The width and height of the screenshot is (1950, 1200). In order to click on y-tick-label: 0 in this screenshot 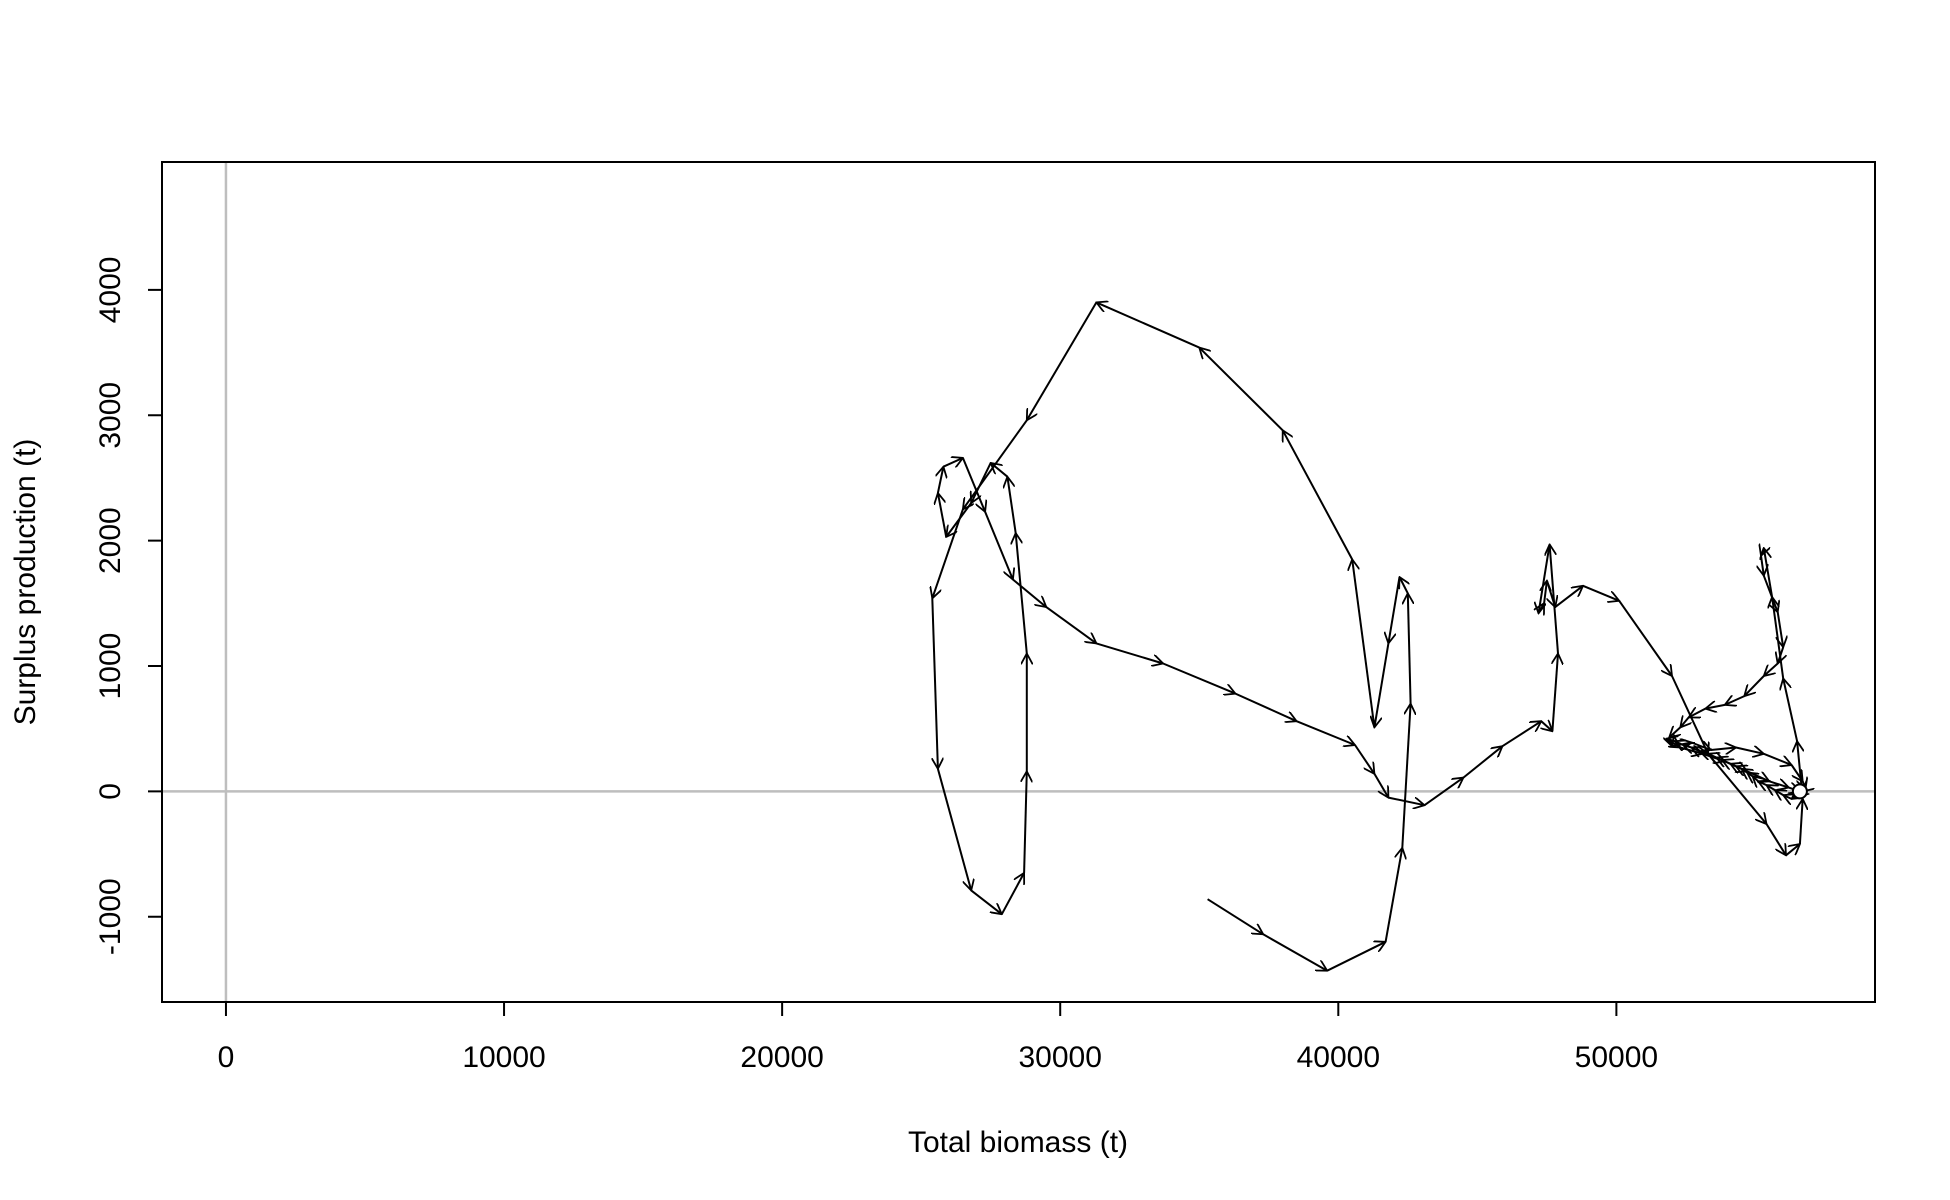, I will do `click(110, 791)`.